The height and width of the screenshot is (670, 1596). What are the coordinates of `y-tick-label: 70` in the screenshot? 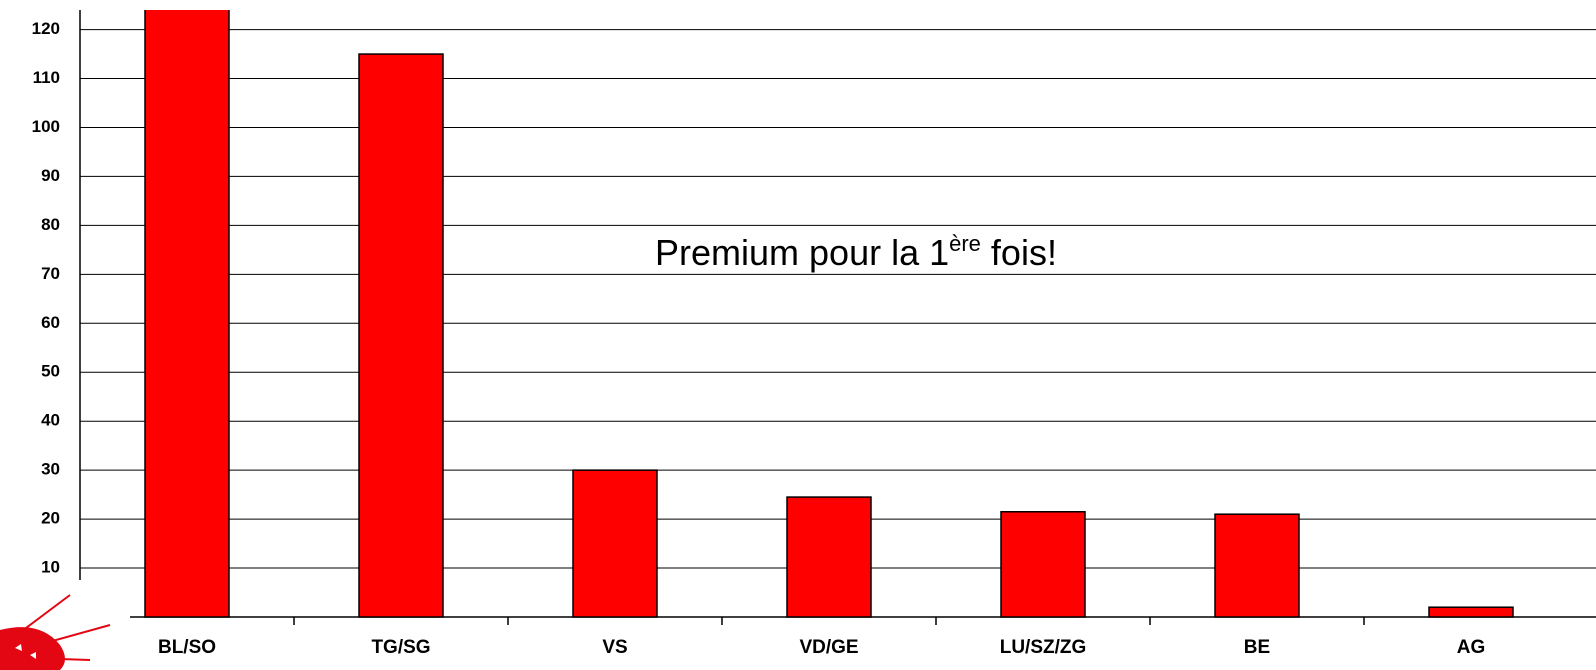 It's located at (50, 273).